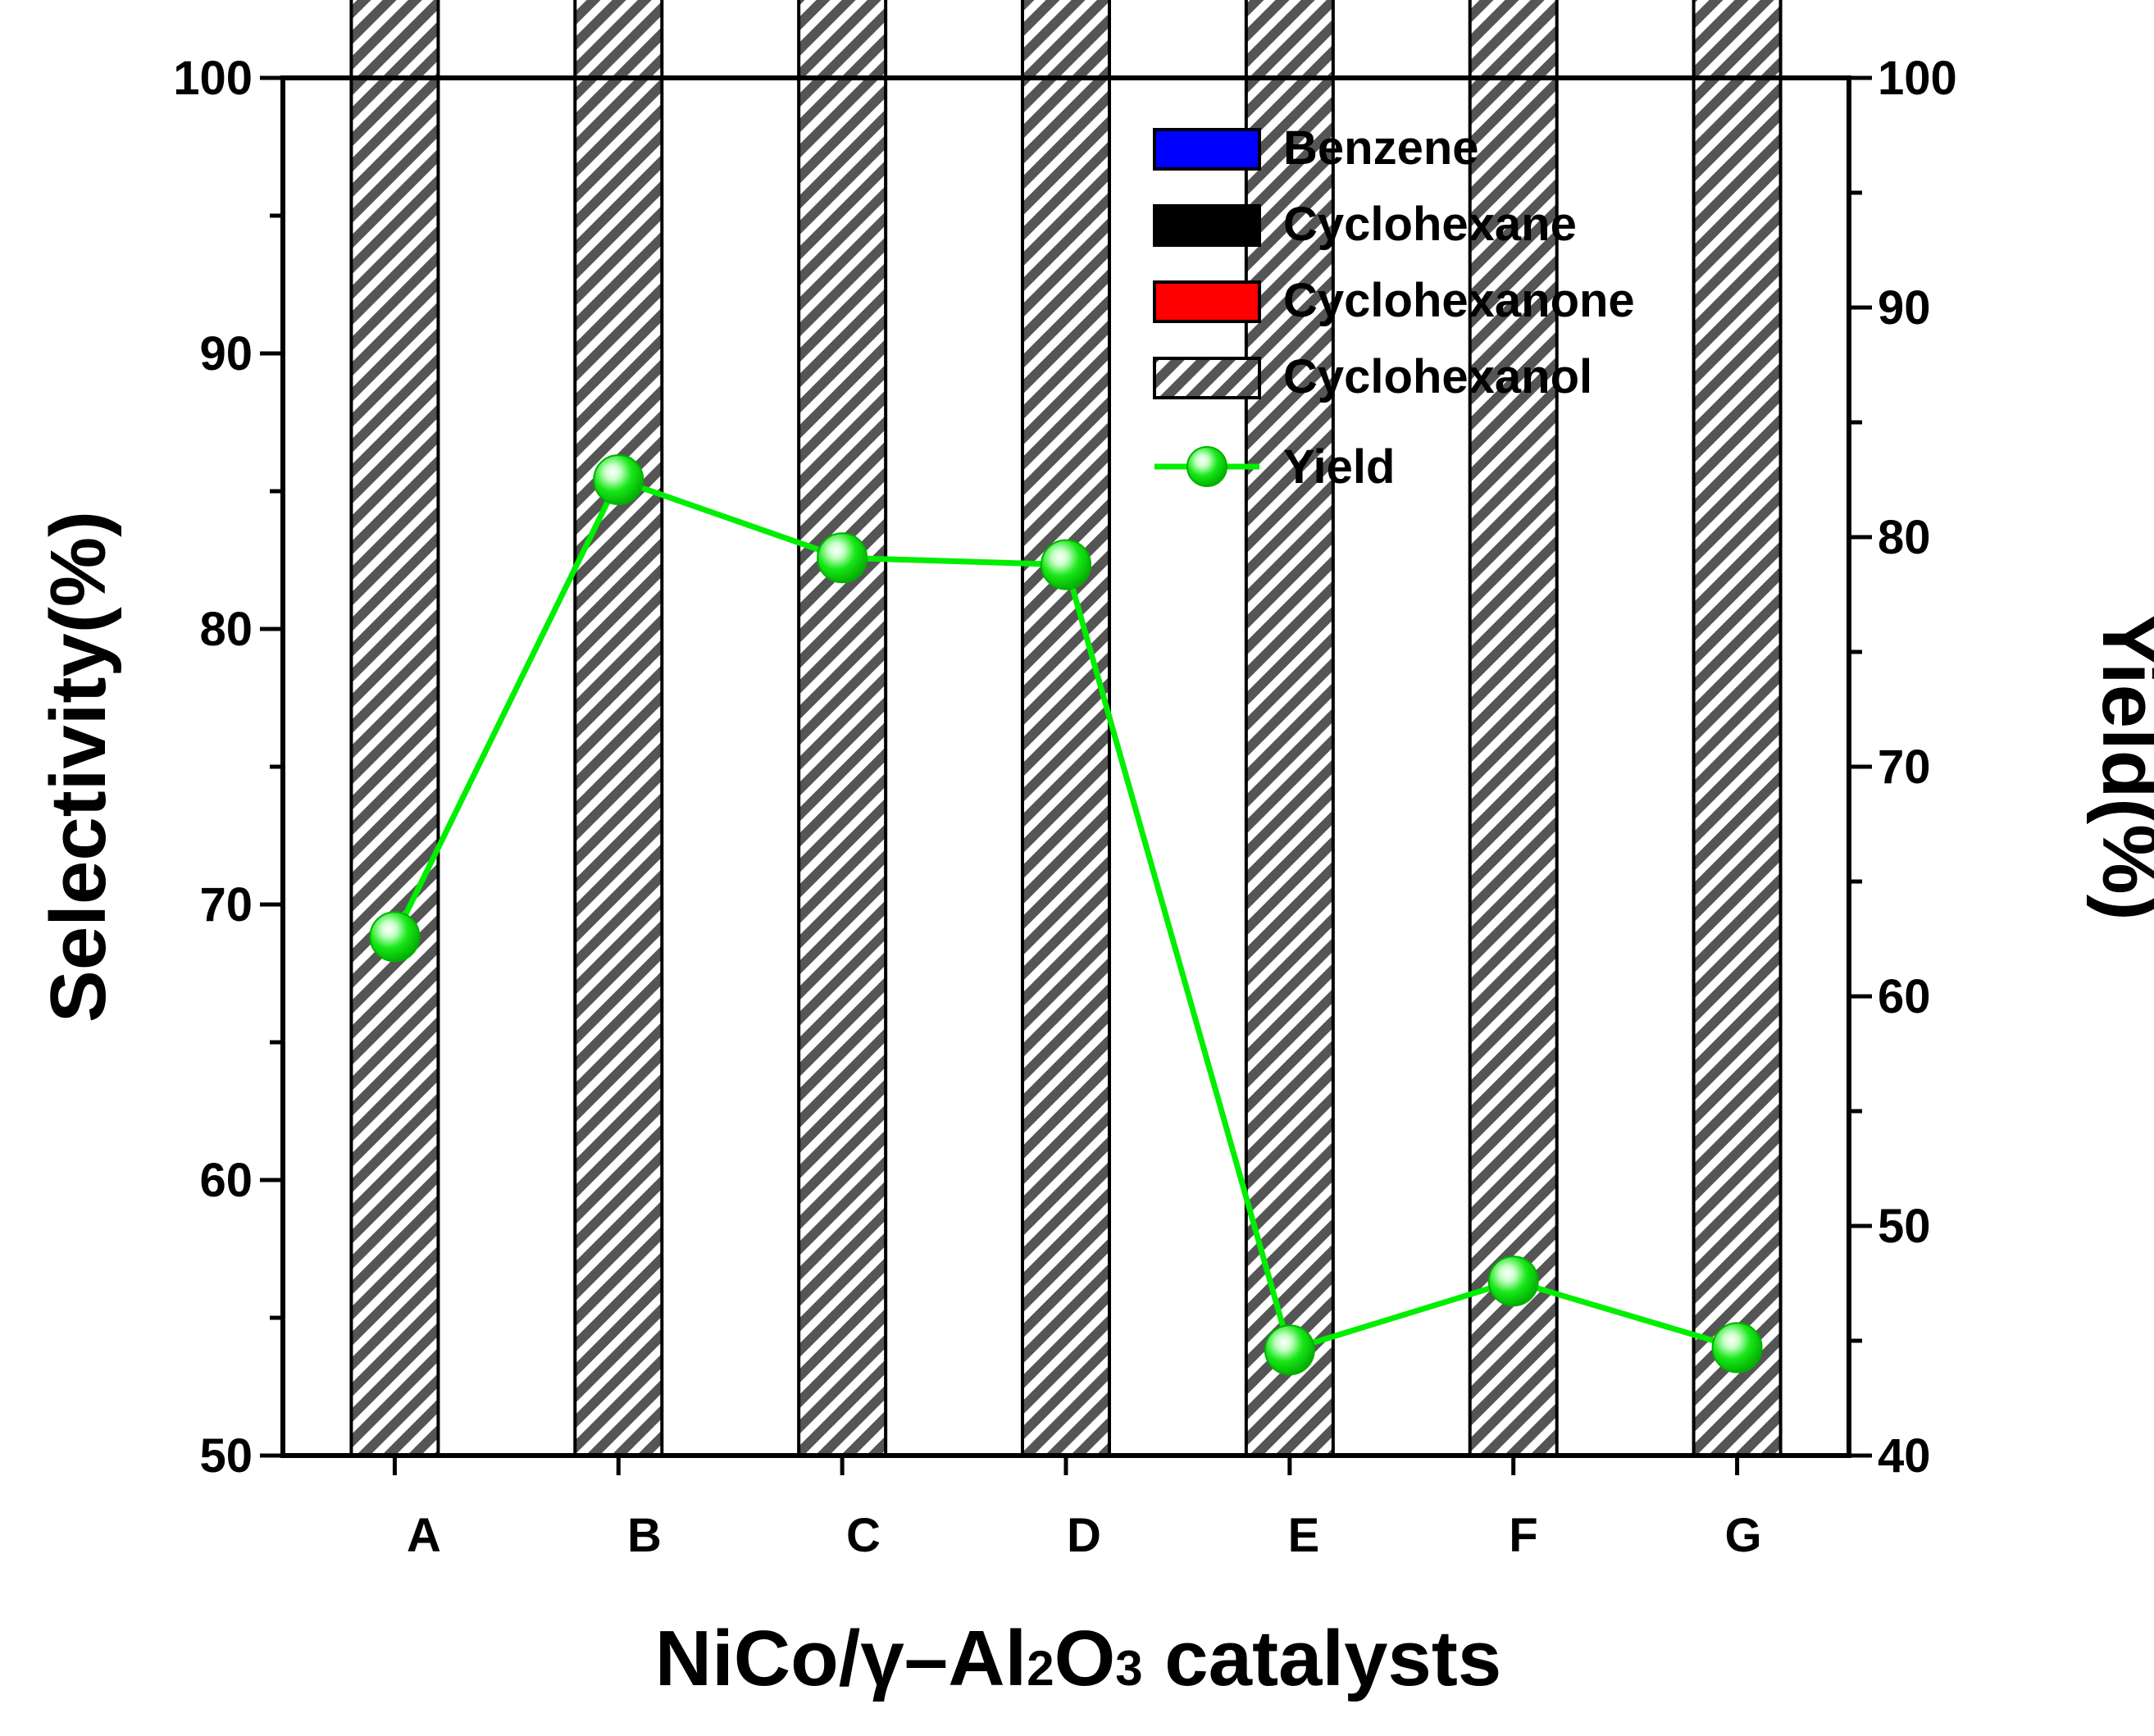 Image resolution: width=2154 pixels, height=1736 pixels. What do you see at coordinates (1904, 997) in the screenshot?
I see `right-tick-label: 60` at bounding box center [1904, 997].